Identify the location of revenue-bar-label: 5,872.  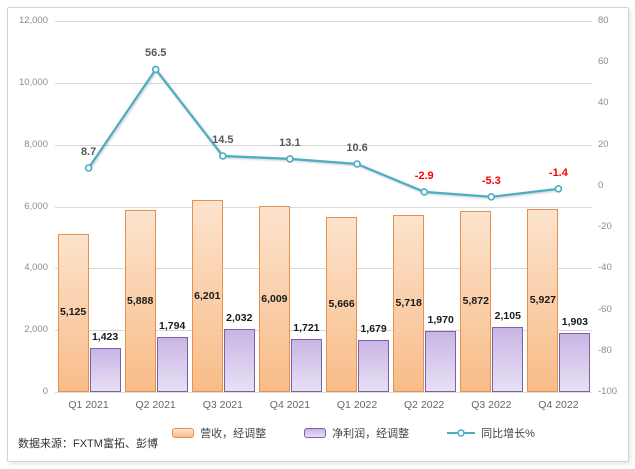
(475, 300).